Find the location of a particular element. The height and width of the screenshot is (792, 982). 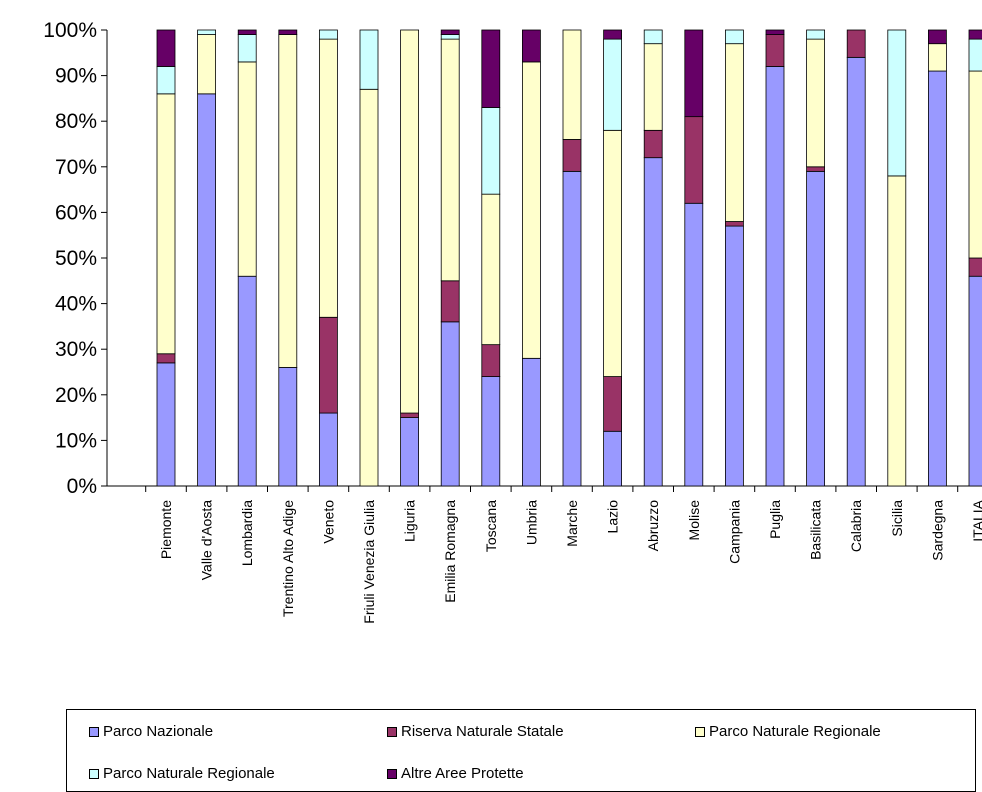

x-category-label: Valle d'Aosta is located at coordinates (207, 540).